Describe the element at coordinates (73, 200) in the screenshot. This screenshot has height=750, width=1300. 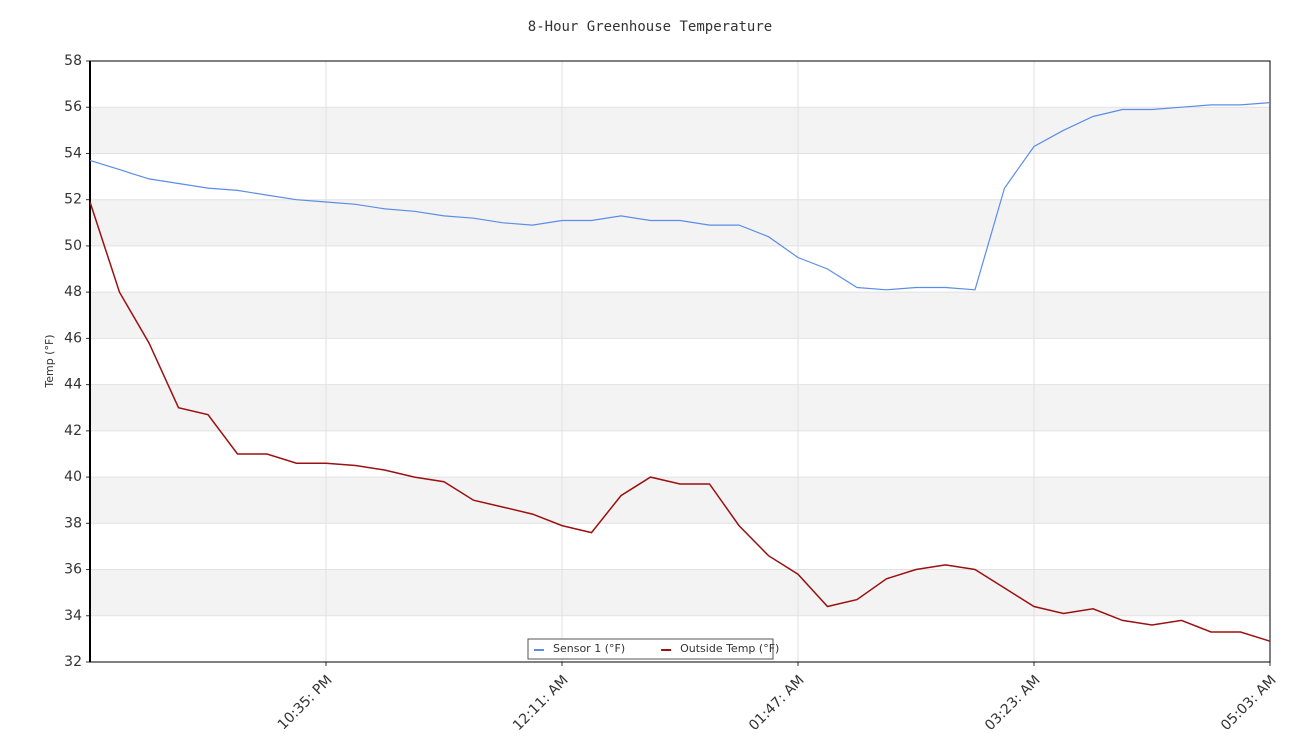
I see `y-tick-label: 52` at that location.